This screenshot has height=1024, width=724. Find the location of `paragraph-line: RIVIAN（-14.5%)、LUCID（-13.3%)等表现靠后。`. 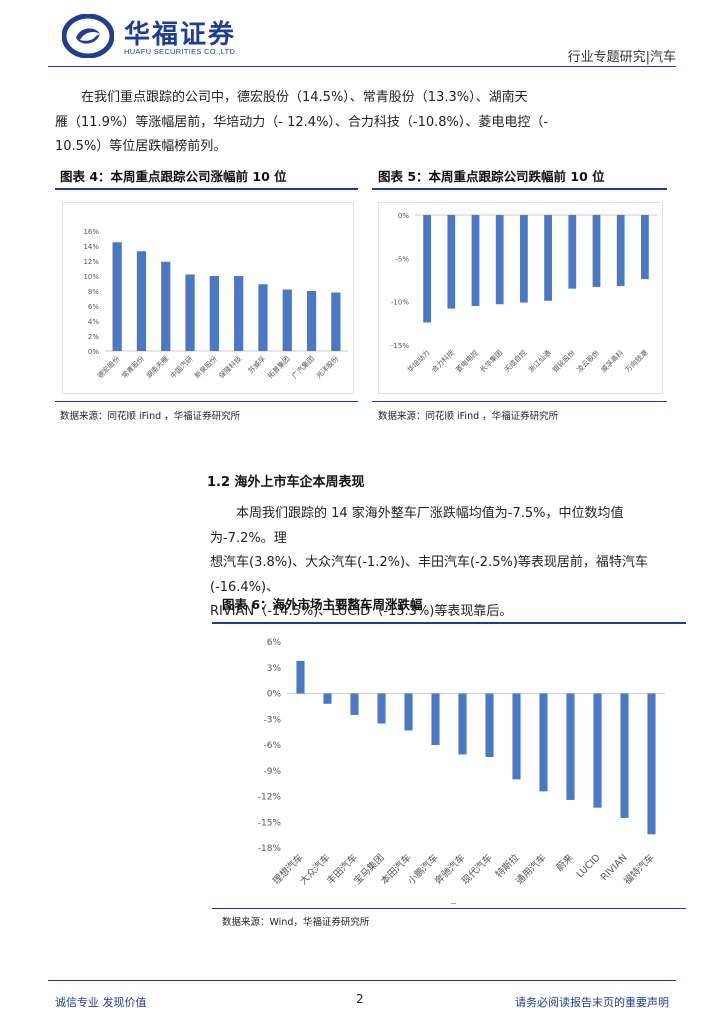

paragraph-line: RIVIAN（-14.5%)、LUCID（-13.3%)等表现靠后。 is located at coordinates (361, 611).